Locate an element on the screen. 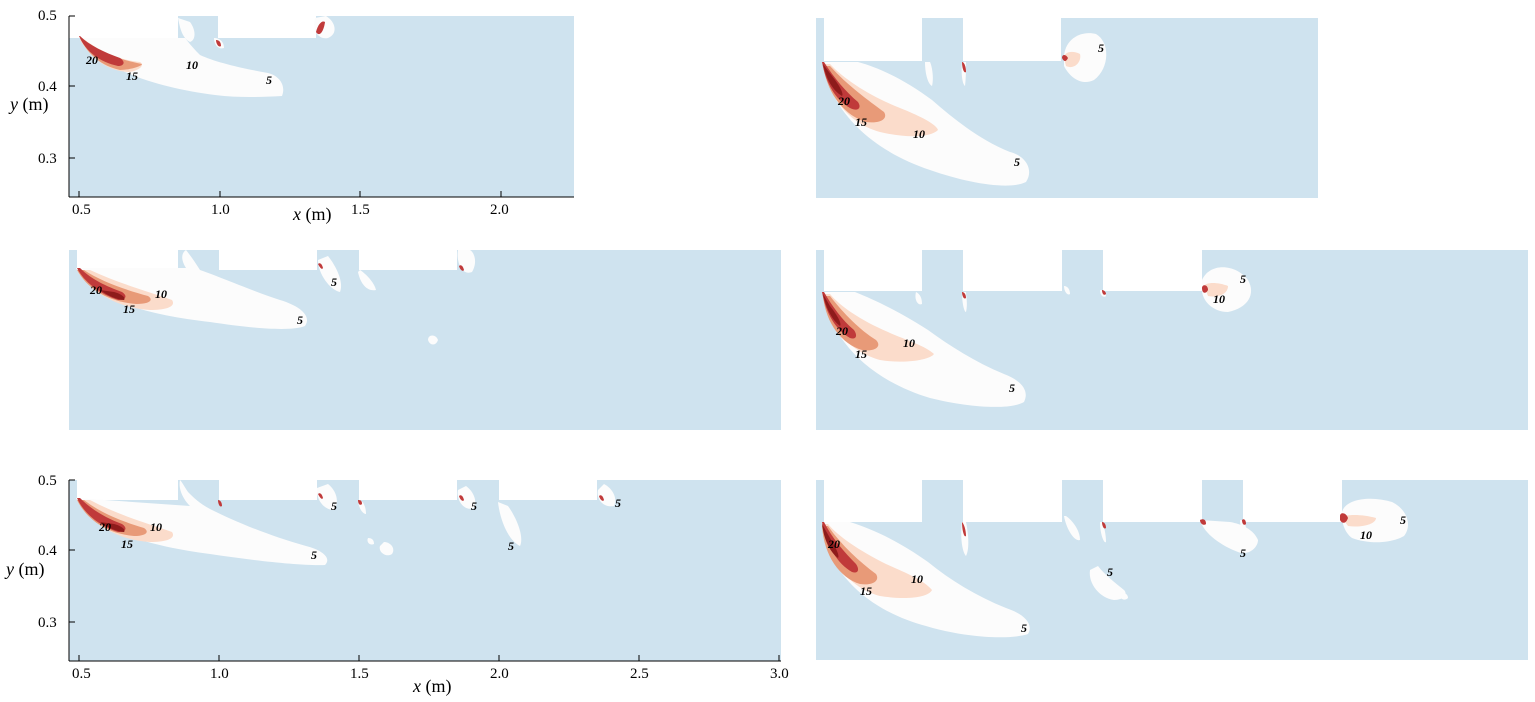 This screenshot has height=702, width=1535. x-tick-label: 1.5 is located at coordinates (359, 674).